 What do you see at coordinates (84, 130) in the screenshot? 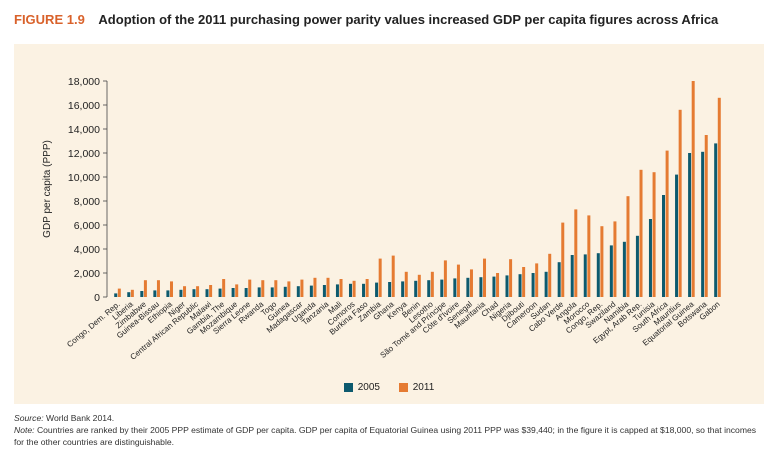
I see `y-tick-label: 14,000` at bounding box center [84, 130].